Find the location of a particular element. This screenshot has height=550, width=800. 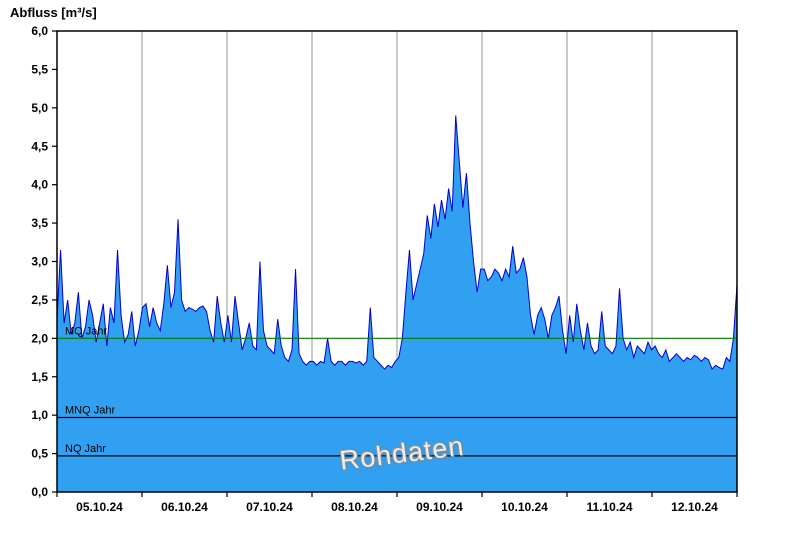

y-tick-label: 2,5 is located at coordinates (39, 300).